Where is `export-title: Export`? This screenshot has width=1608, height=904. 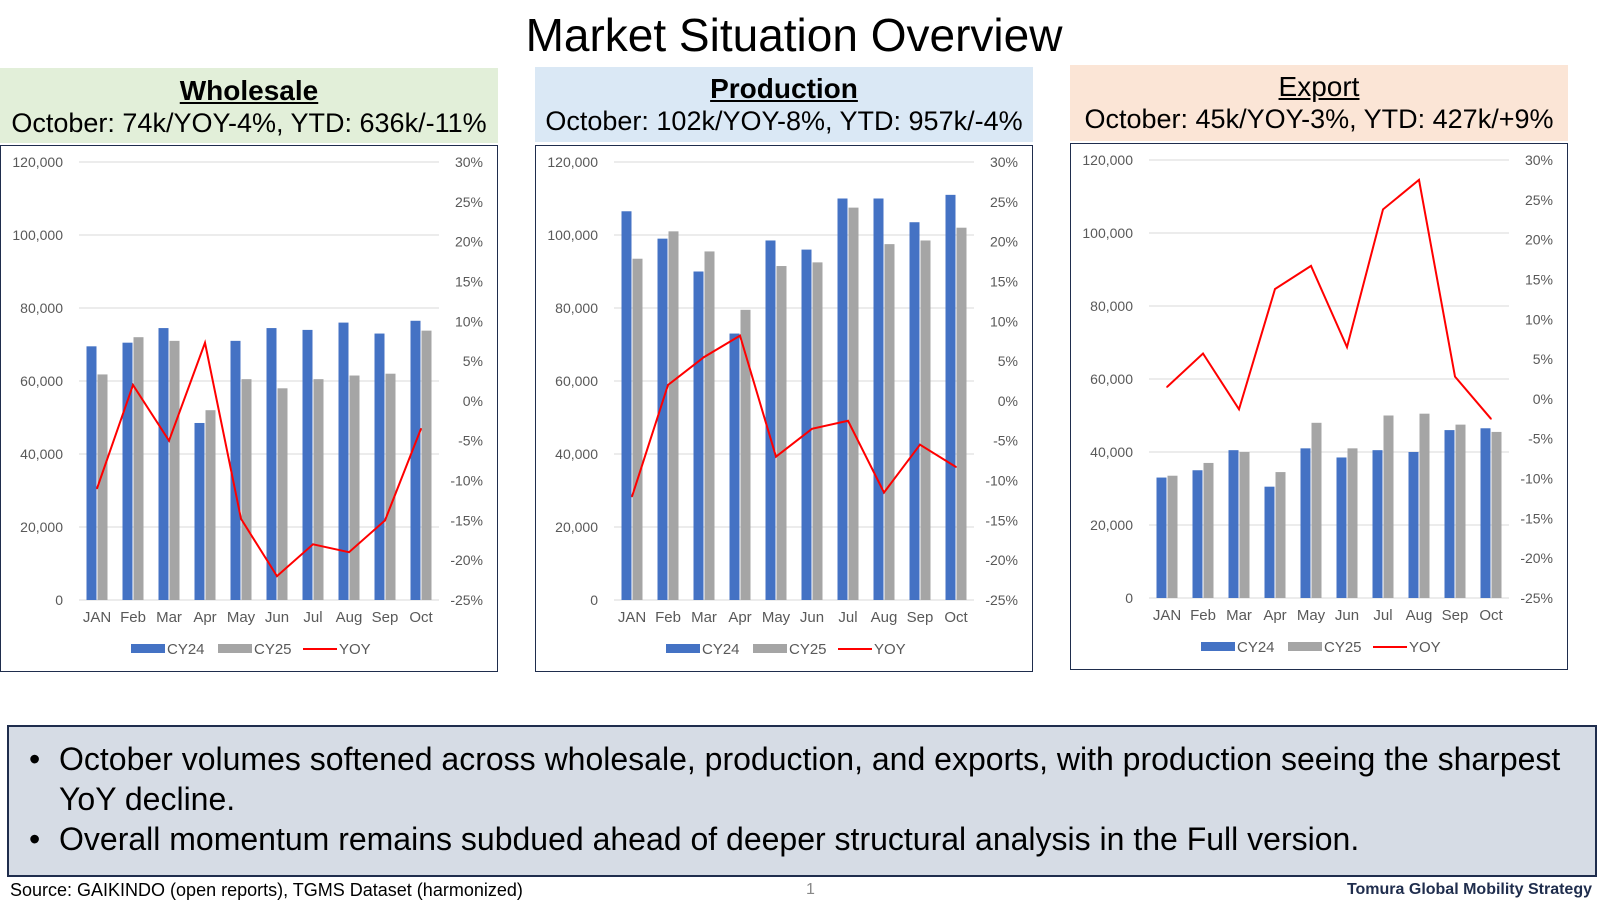 export-title: Export is located at coordinates (1319, 86).